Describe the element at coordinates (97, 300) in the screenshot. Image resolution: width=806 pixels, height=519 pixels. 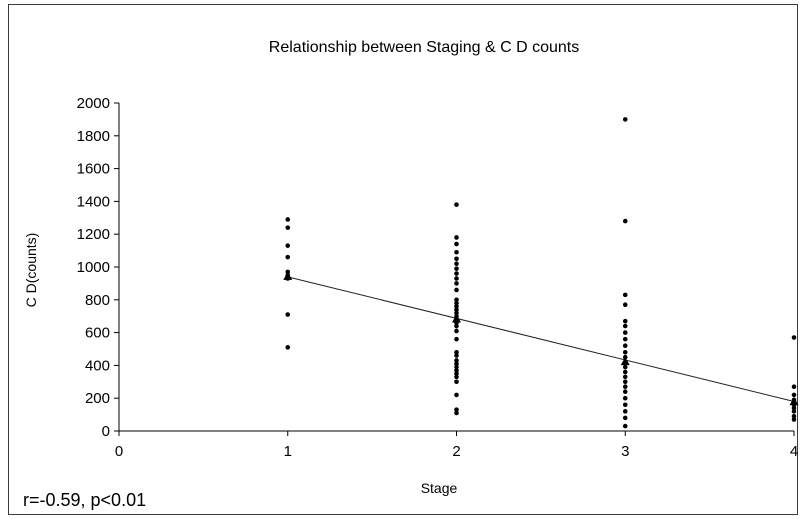
I see `y-tick-label: 800` at that location.